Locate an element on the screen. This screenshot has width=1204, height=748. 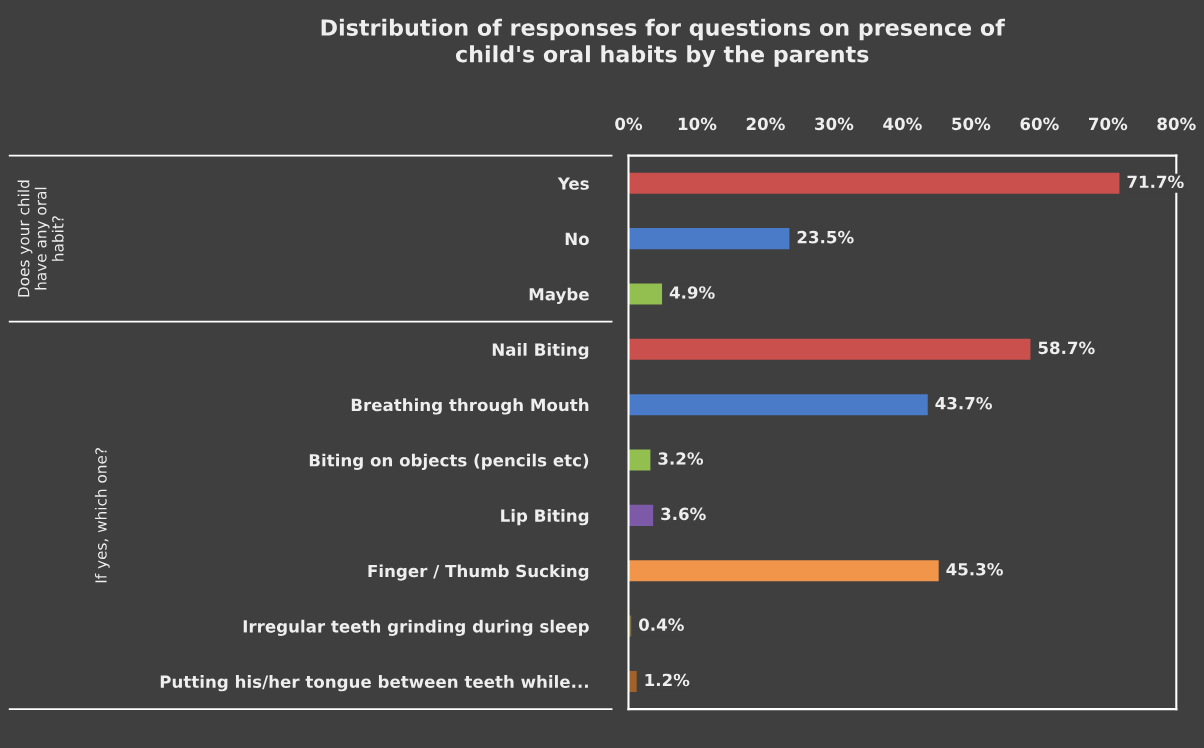
y-tick-label: No is located at coordinates (577, 239).